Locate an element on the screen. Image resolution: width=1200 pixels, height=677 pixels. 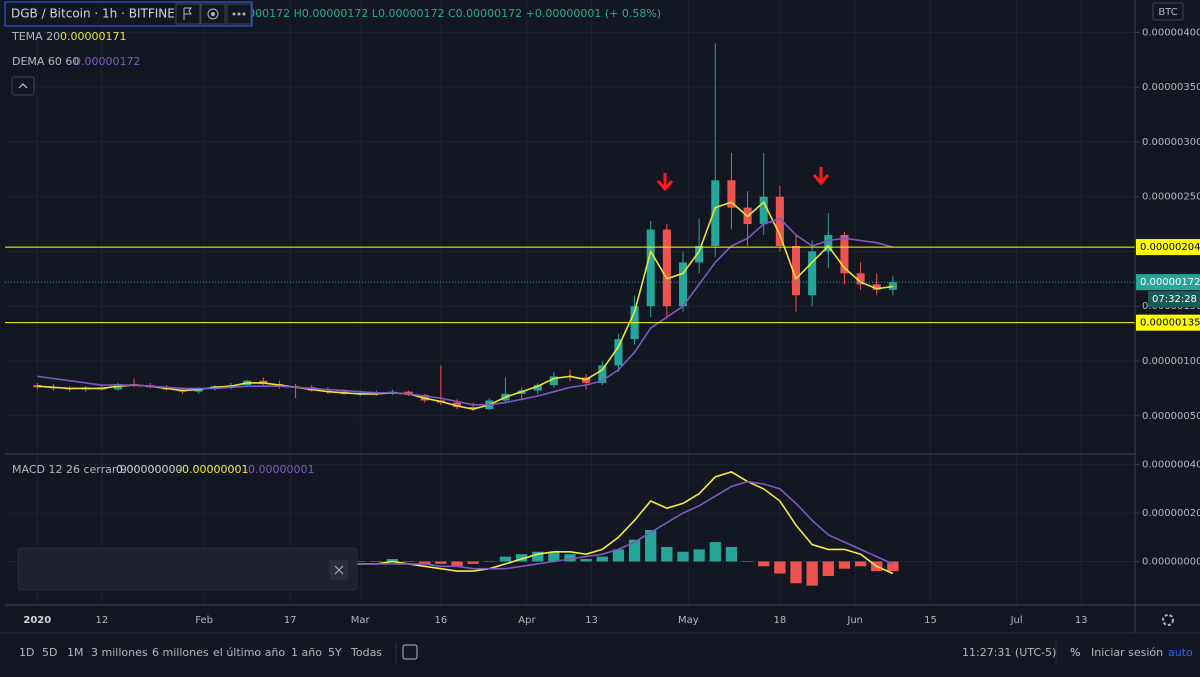
level-label: 0.00000135 is located at coordinates (1170, 323).